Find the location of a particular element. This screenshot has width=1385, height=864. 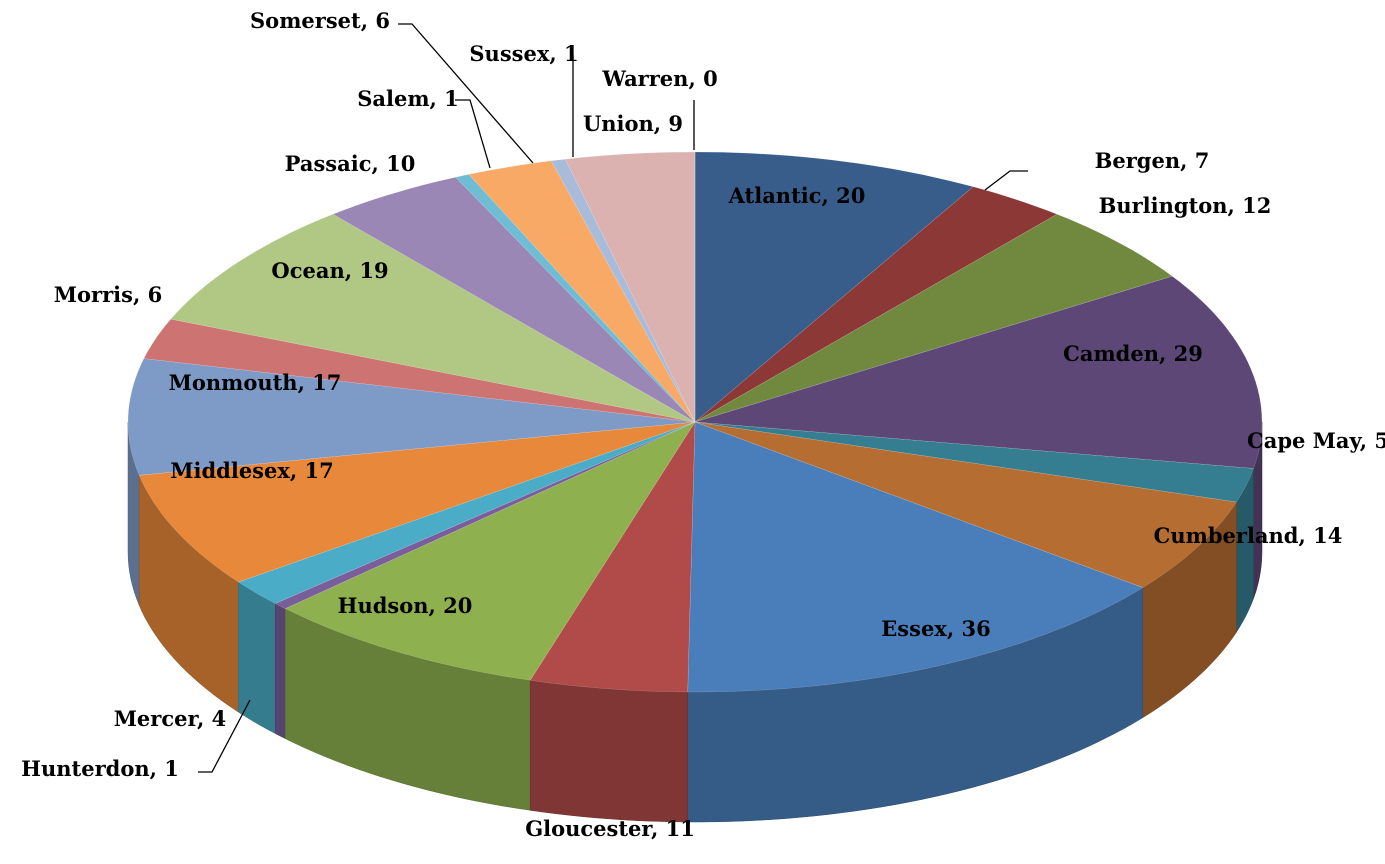

data-label: Hunterdon, 1 is located at coordinates (100, 768).